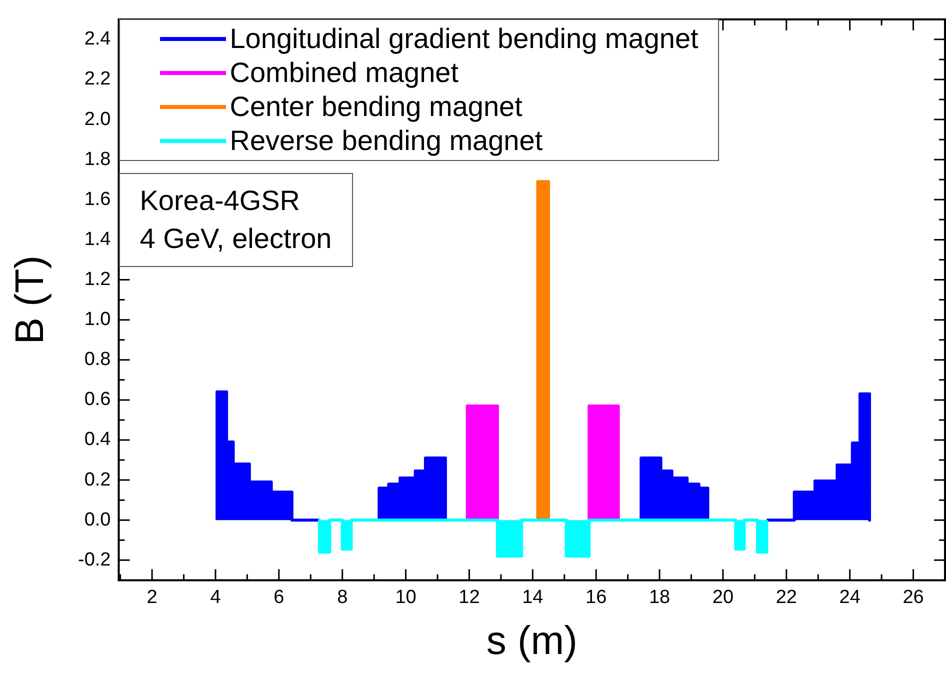  Describe the element at coordinates (850, 597) in the screenshot. I see `x-tick-label: 24` at that location.